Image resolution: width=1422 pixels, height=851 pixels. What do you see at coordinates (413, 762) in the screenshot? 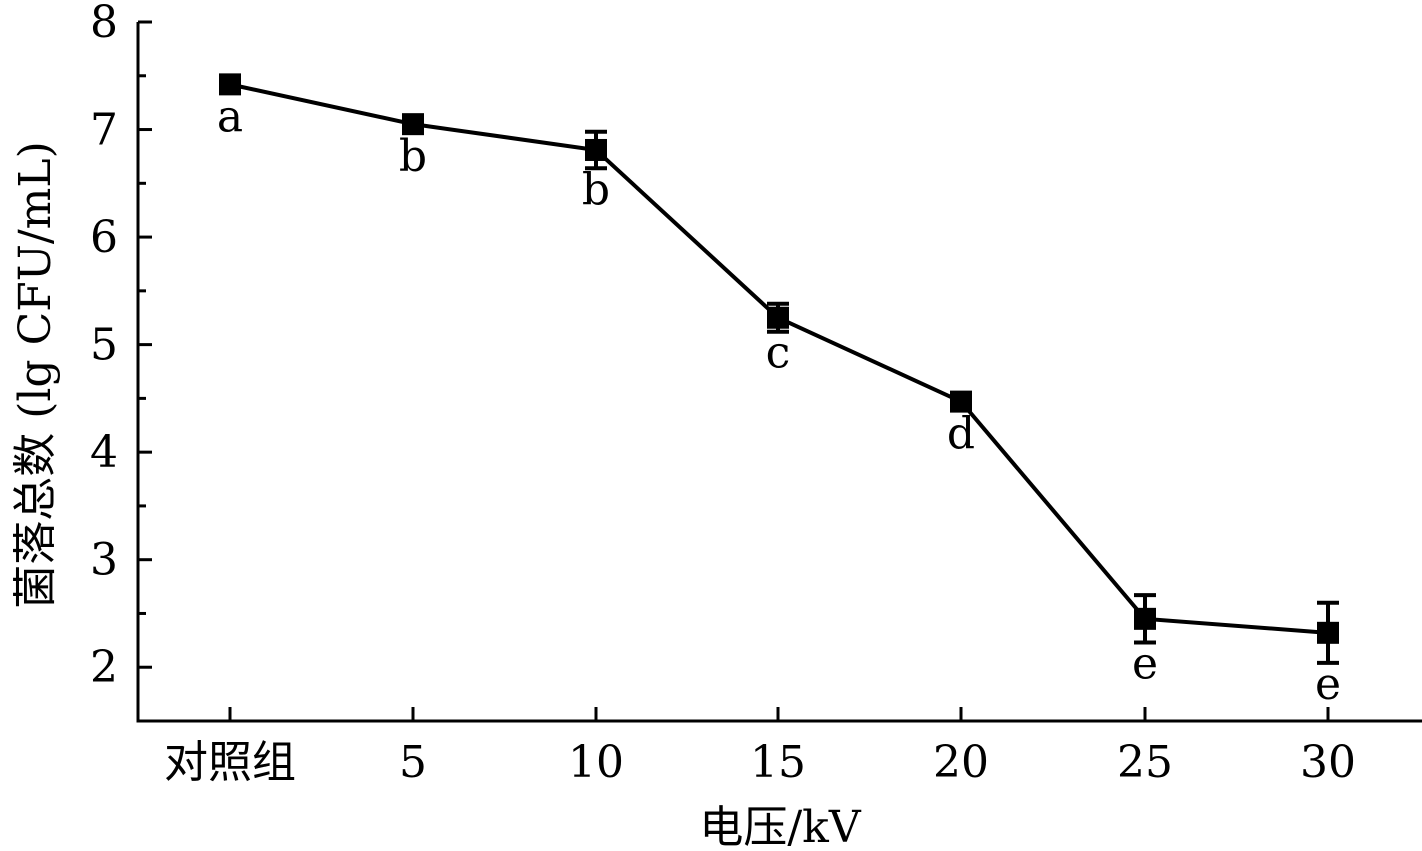
I see `x-tick-label: 5` at bounding box center [413, 762].